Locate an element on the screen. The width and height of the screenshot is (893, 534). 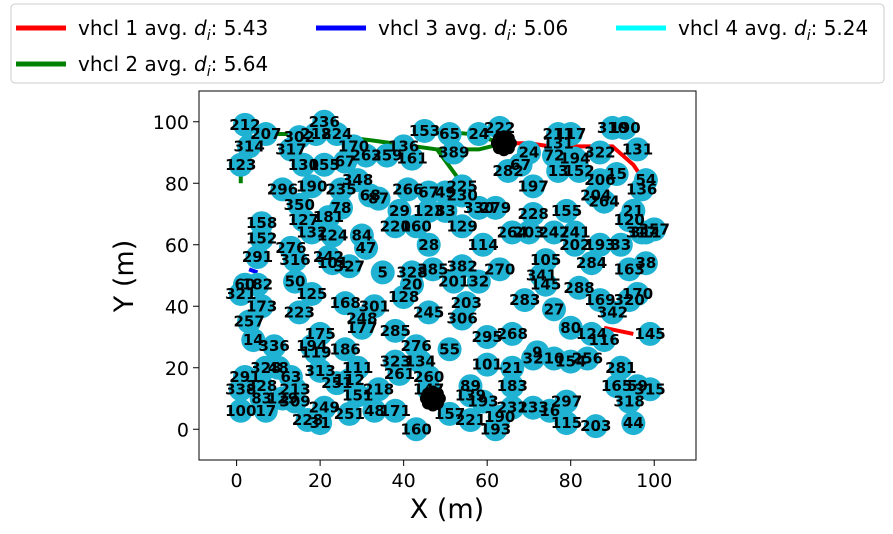
node-label: 153 is located at coordinates (424, 131).